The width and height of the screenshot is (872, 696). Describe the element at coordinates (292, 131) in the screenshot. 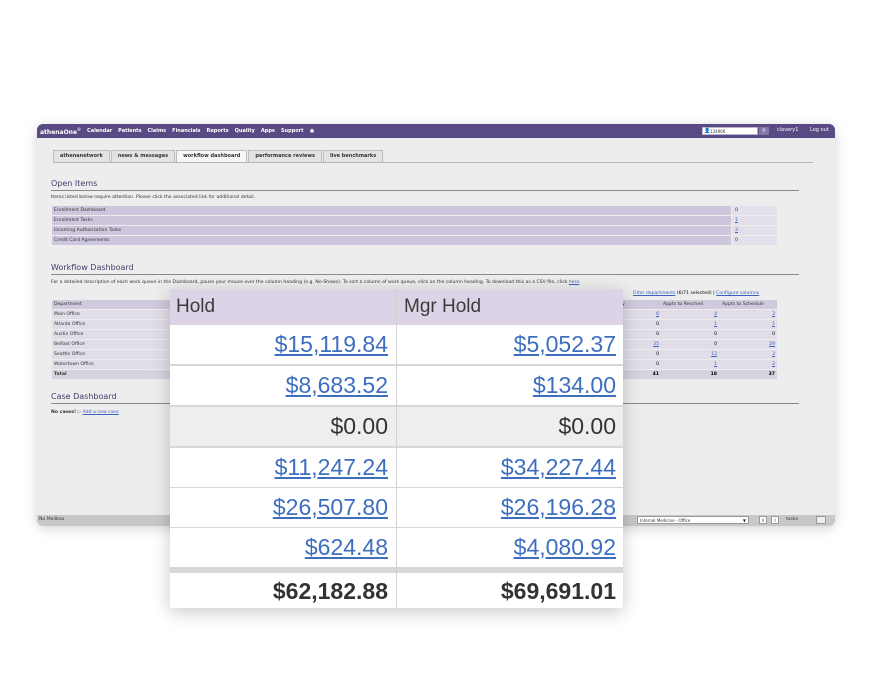

I see `nav-support: Support` at that location.